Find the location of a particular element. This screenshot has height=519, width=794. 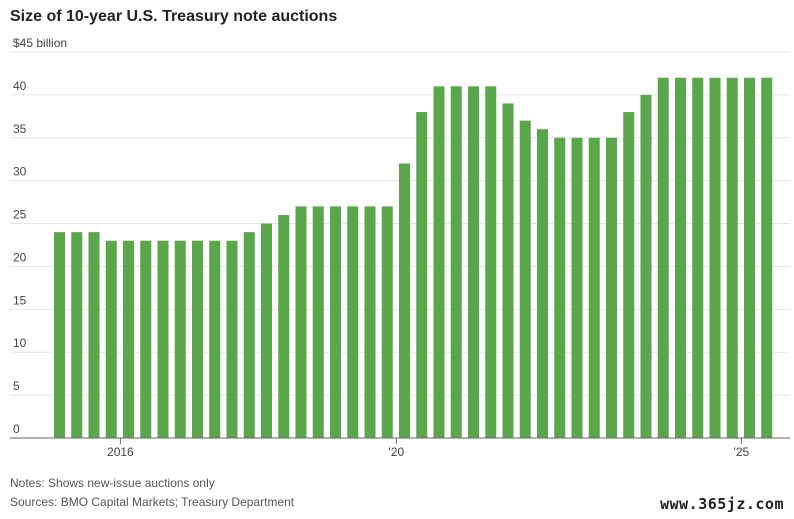

y-tick-label: 20 is located at coordinates (20, 257).